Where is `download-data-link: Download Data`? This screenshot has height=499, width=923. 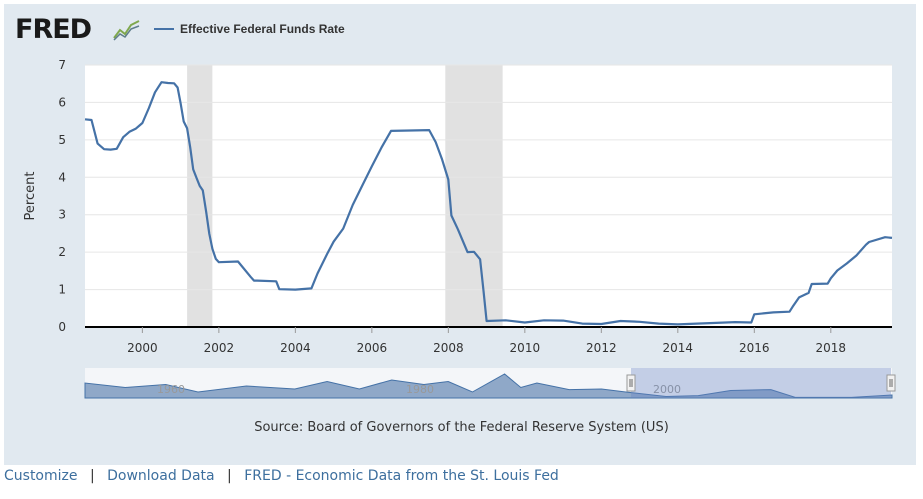
download-data-link: Download Data is located at coordinates (161, 476).